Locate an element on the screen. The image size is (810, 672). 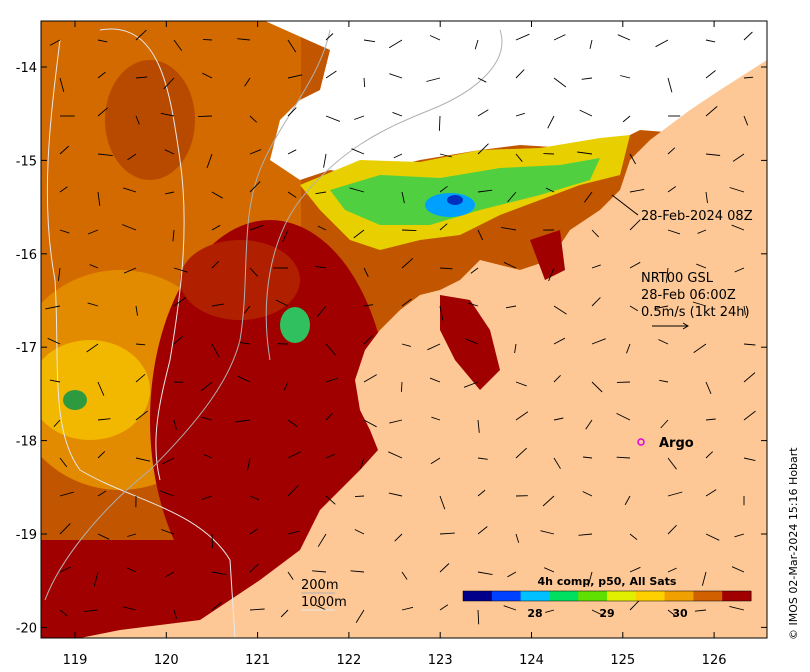
lat-tick-label: -19 is located at coordinates (26, 535).